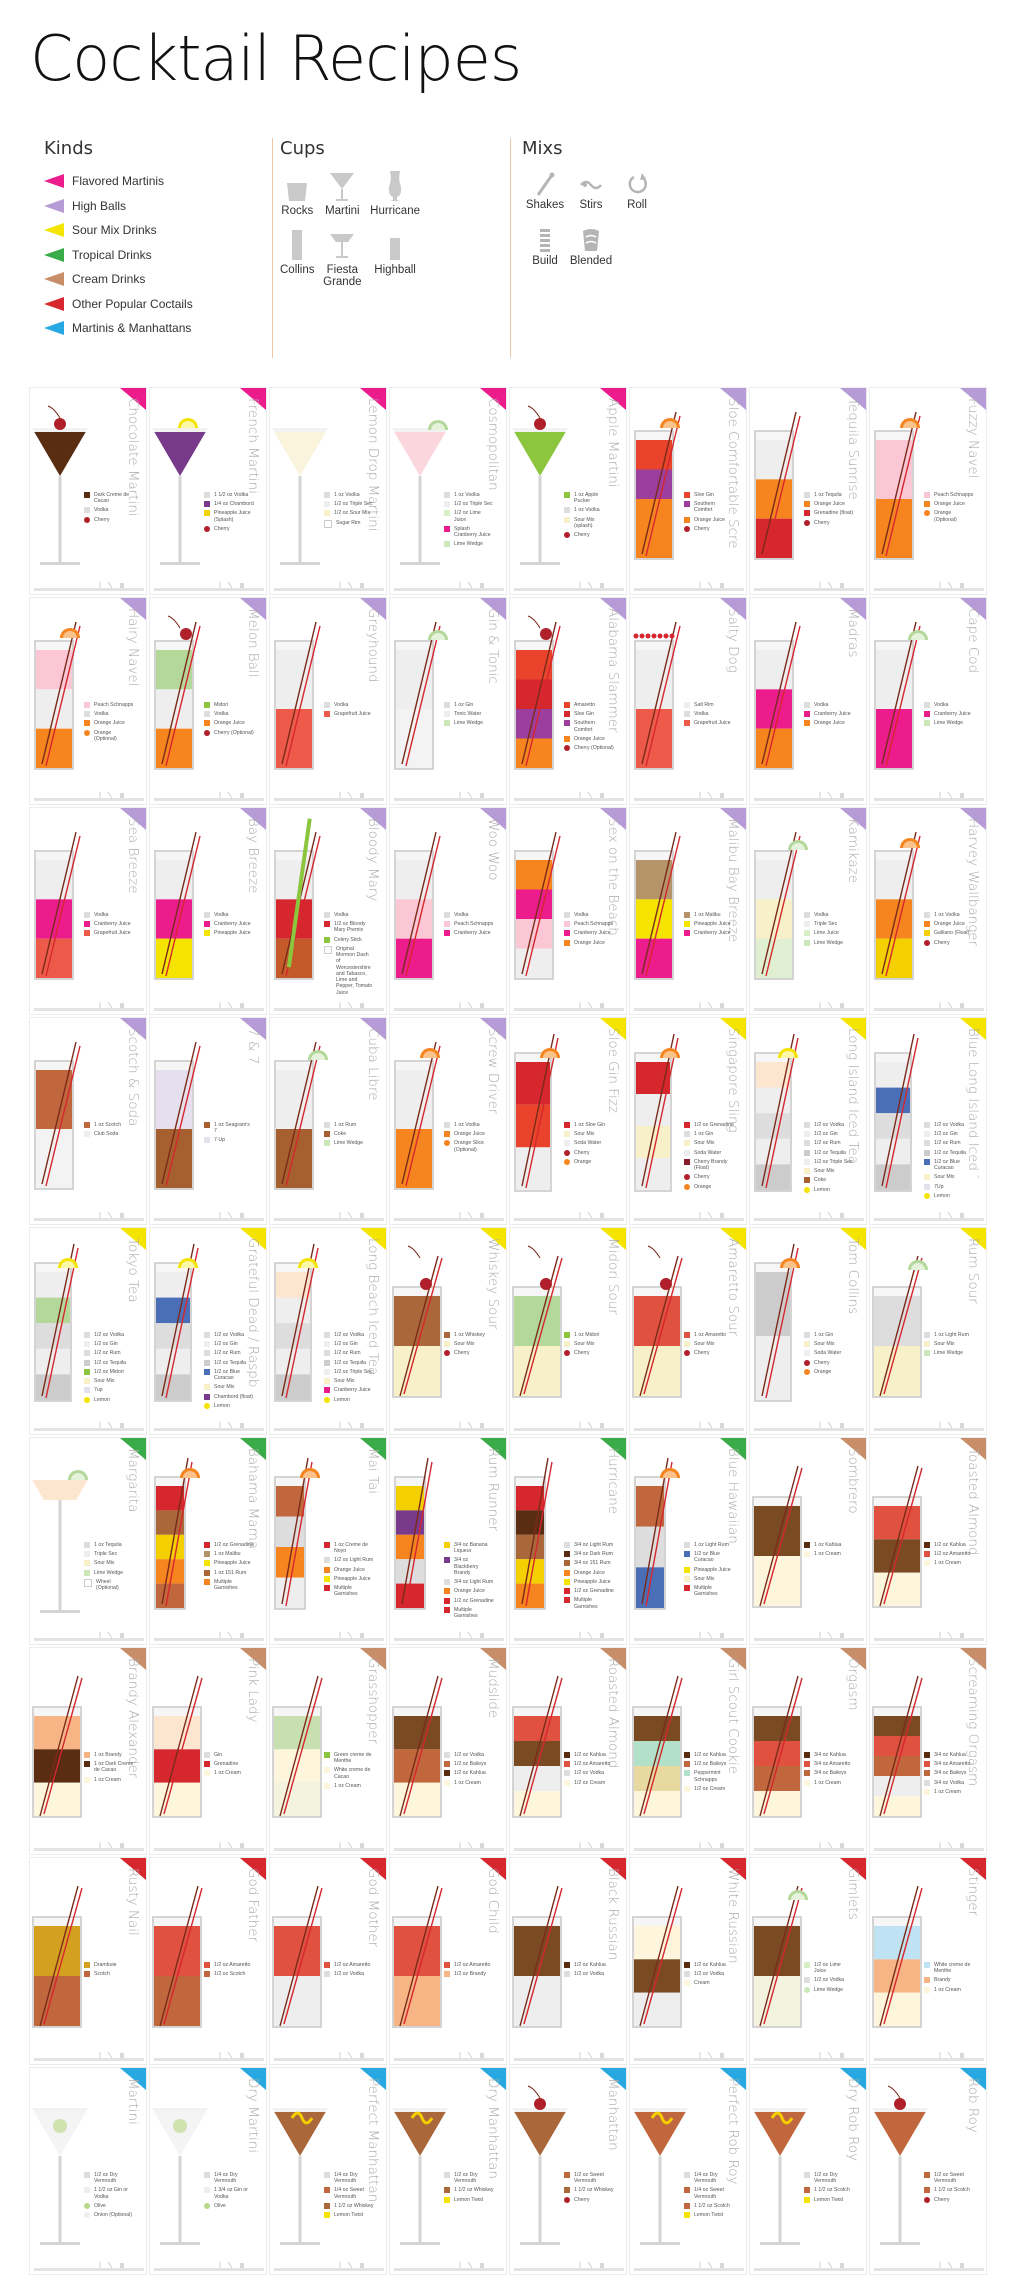 The image size is (1024, 2289). Describe the element at coordinates (589, 2199) in the screenshot. I see `ingredient-item: Cherry` at that location.